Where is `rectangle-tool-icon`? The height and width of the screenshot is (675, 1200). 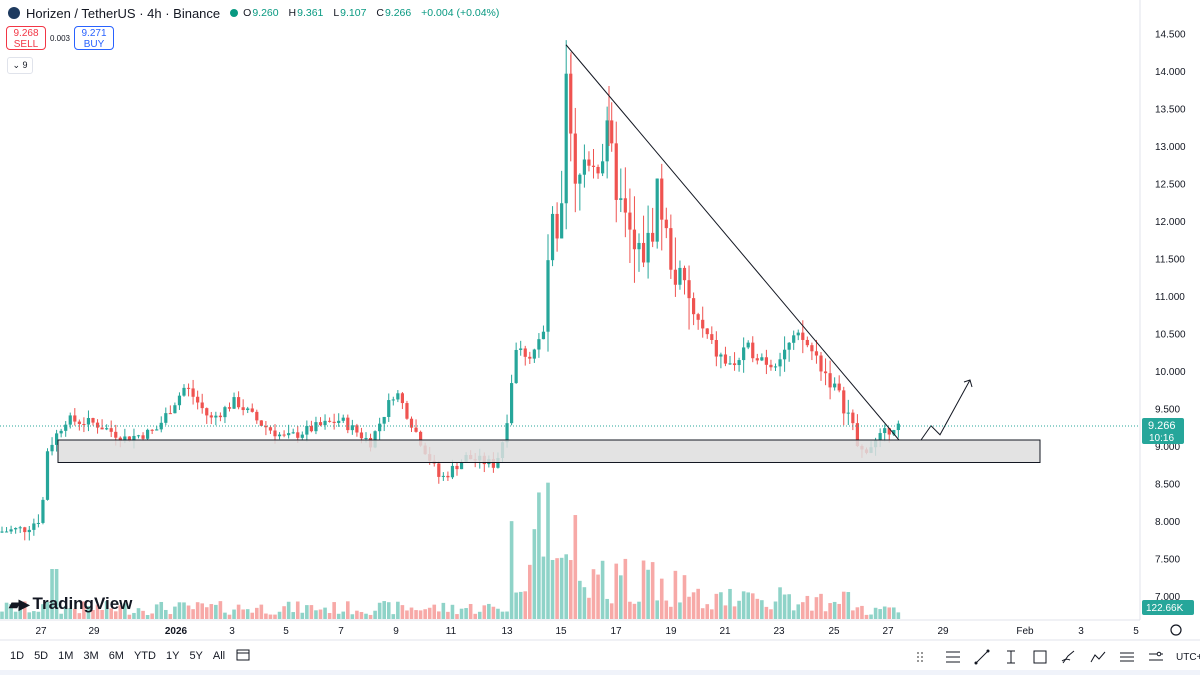
rectangle-tool-icon is located at coordinates (1040, 657).